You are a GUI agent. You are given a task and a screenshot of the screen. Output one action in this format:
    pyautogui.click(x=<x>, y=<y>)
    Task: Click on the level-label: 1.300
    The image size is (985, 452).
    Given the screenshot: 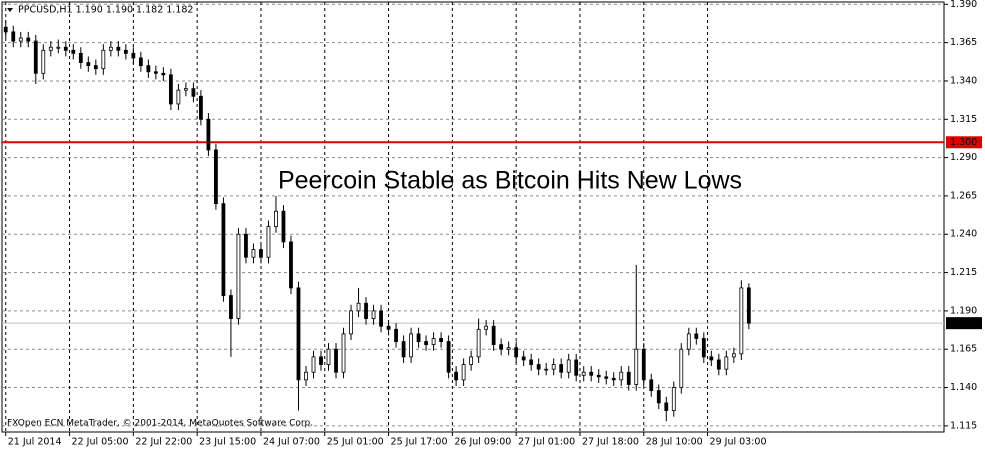 What is the action you would take?
    pyautogui.click(x=963, y=142)
    